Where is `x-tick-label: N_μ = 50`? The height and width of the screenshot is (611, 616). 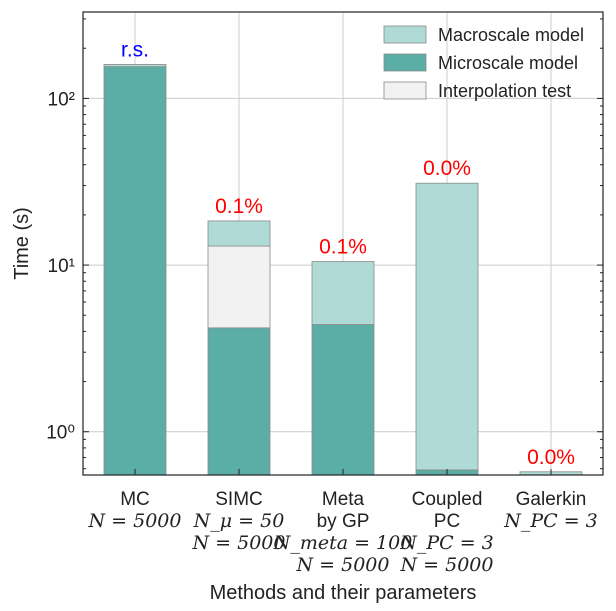
x-tick-label: N_μ = 50 is located at coordinates (239, 521).